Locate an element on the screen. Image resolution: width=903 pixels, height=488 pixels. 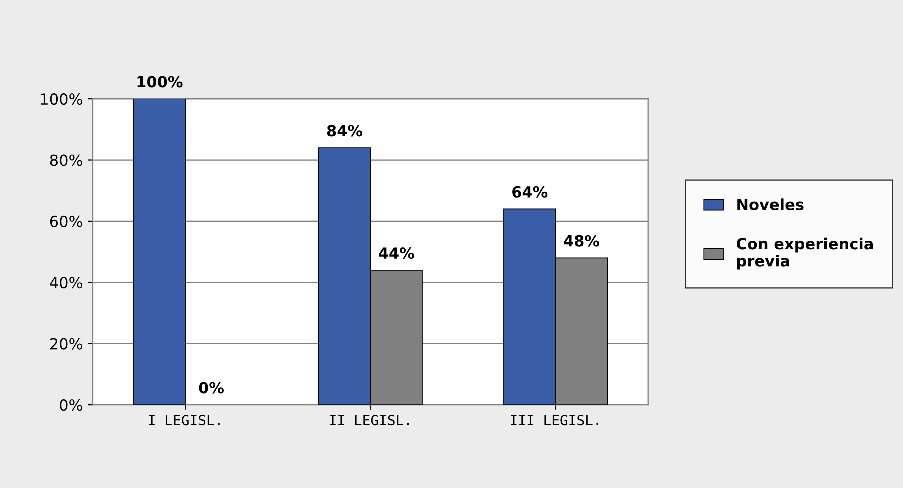
x-tick-label: II LEGISL. is located at coordinates (370, 420).